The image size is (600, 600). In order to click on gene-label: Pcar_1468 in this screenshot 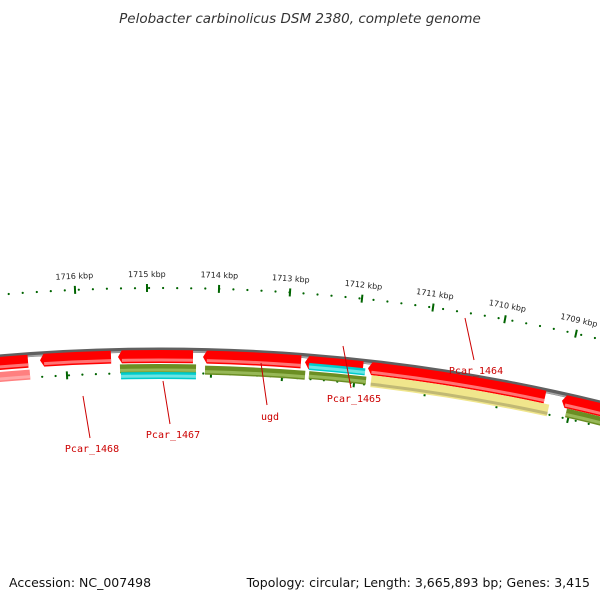, I will do `click(92, 449)`.